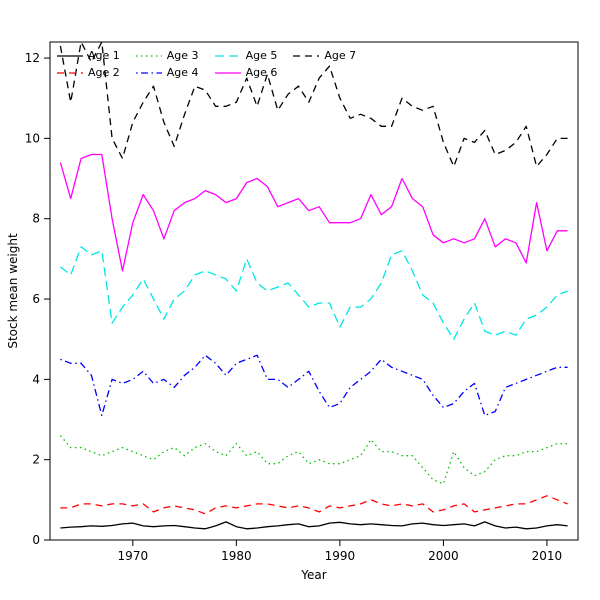 This screenshot has height=600, width=600. I want to click on legend-item-age-3: Age 3, so click(167, 55).